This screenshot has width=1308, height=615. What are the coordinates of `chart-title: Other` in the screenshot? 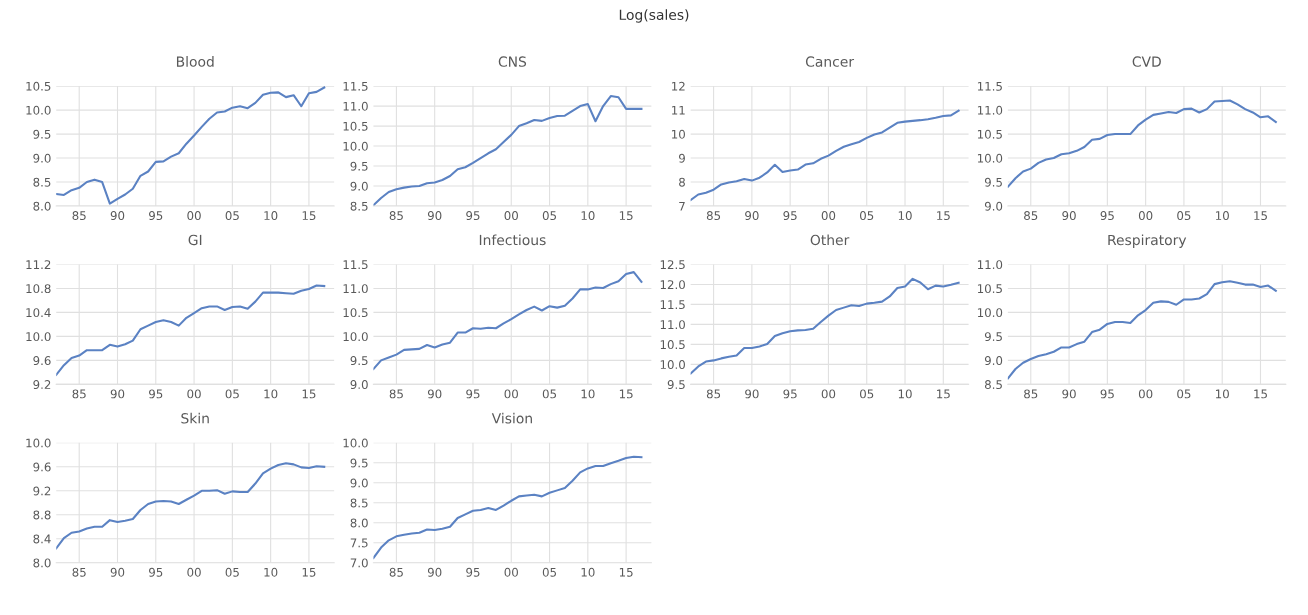 It's located at (830, 240).